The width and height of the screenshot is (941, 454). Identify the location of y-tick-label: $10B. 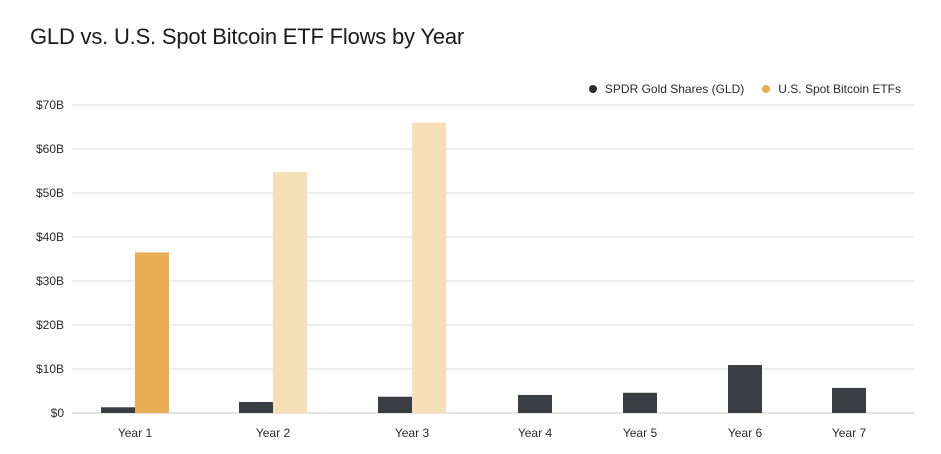
(50, 369).